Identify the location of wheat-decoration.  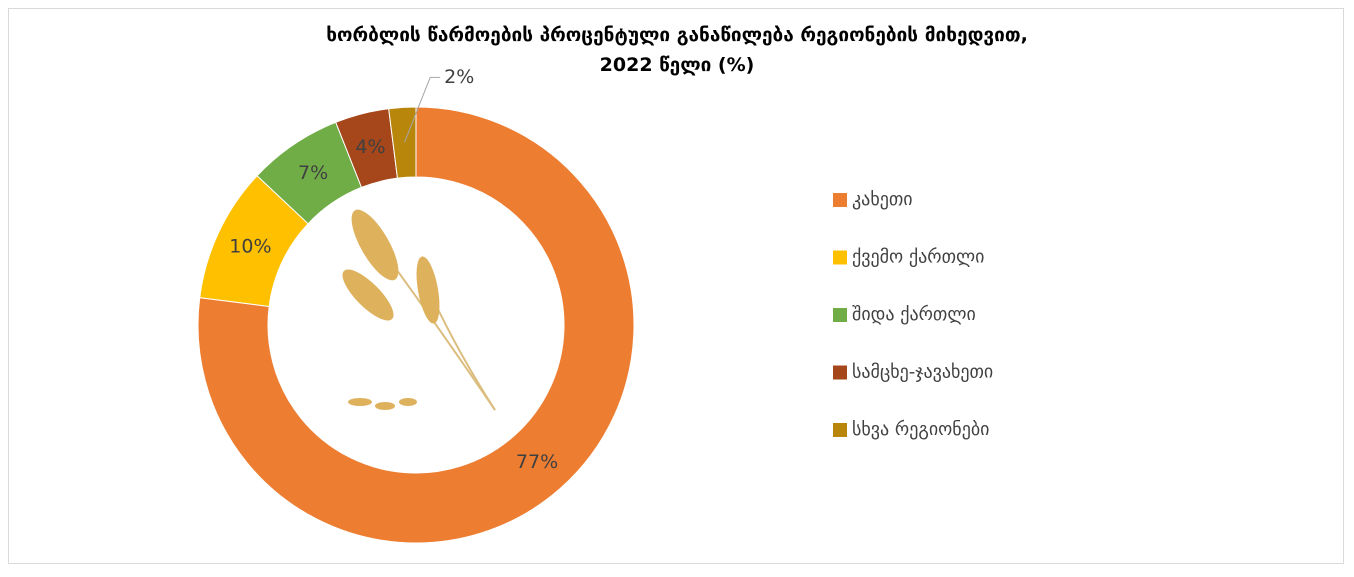
(419, 310).